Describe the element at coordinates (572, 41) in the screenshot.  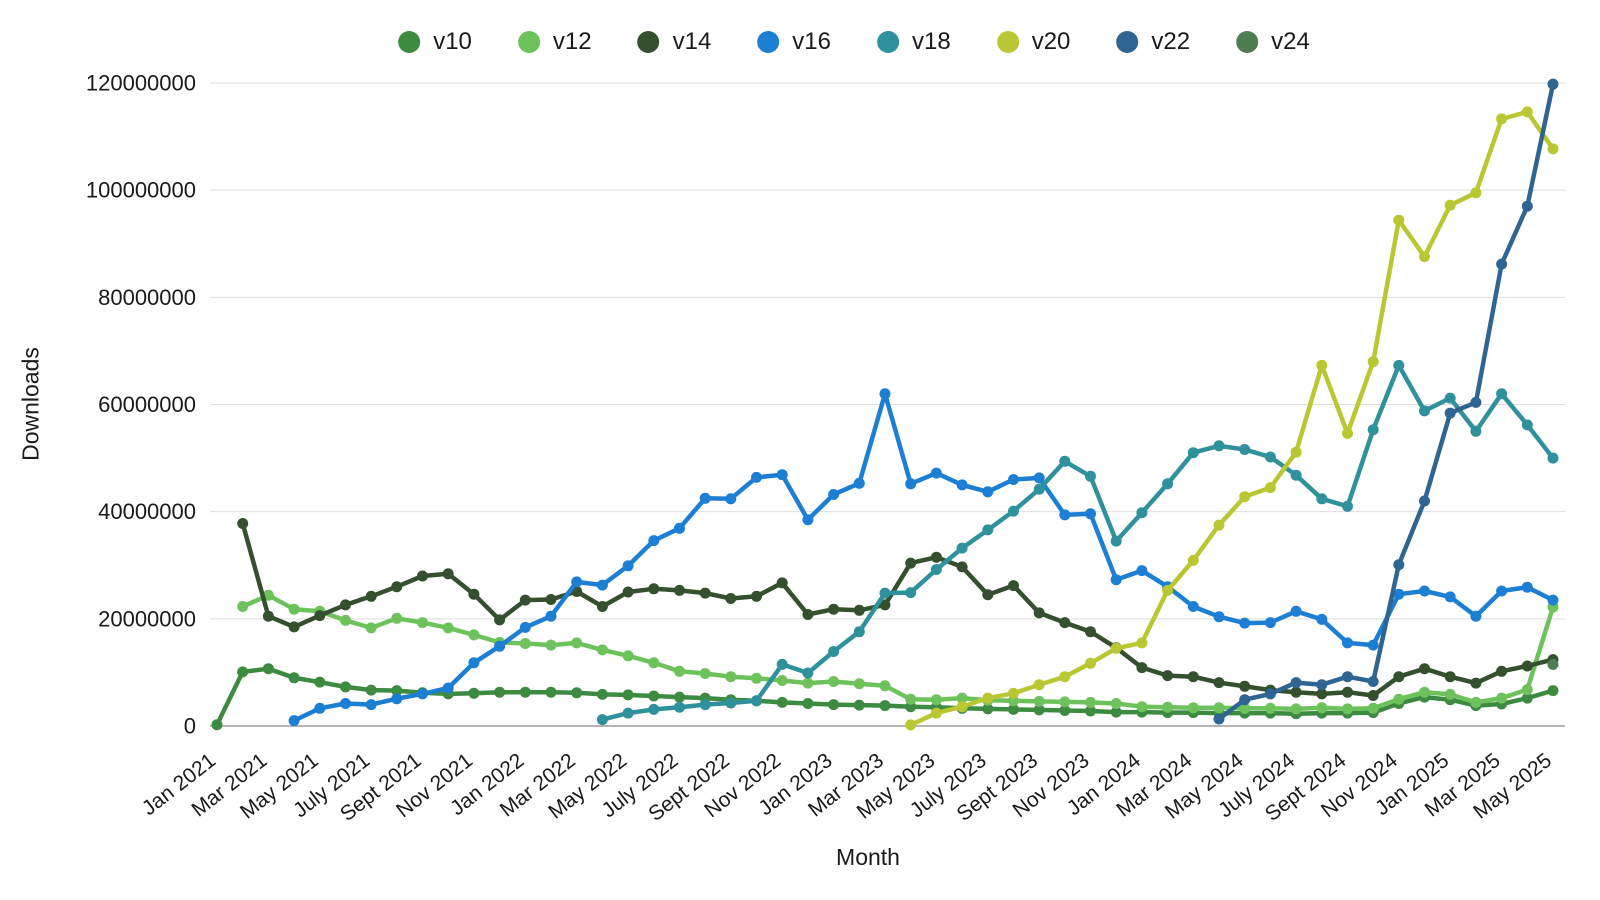
I see `legend-label-v12: v12` at that location.